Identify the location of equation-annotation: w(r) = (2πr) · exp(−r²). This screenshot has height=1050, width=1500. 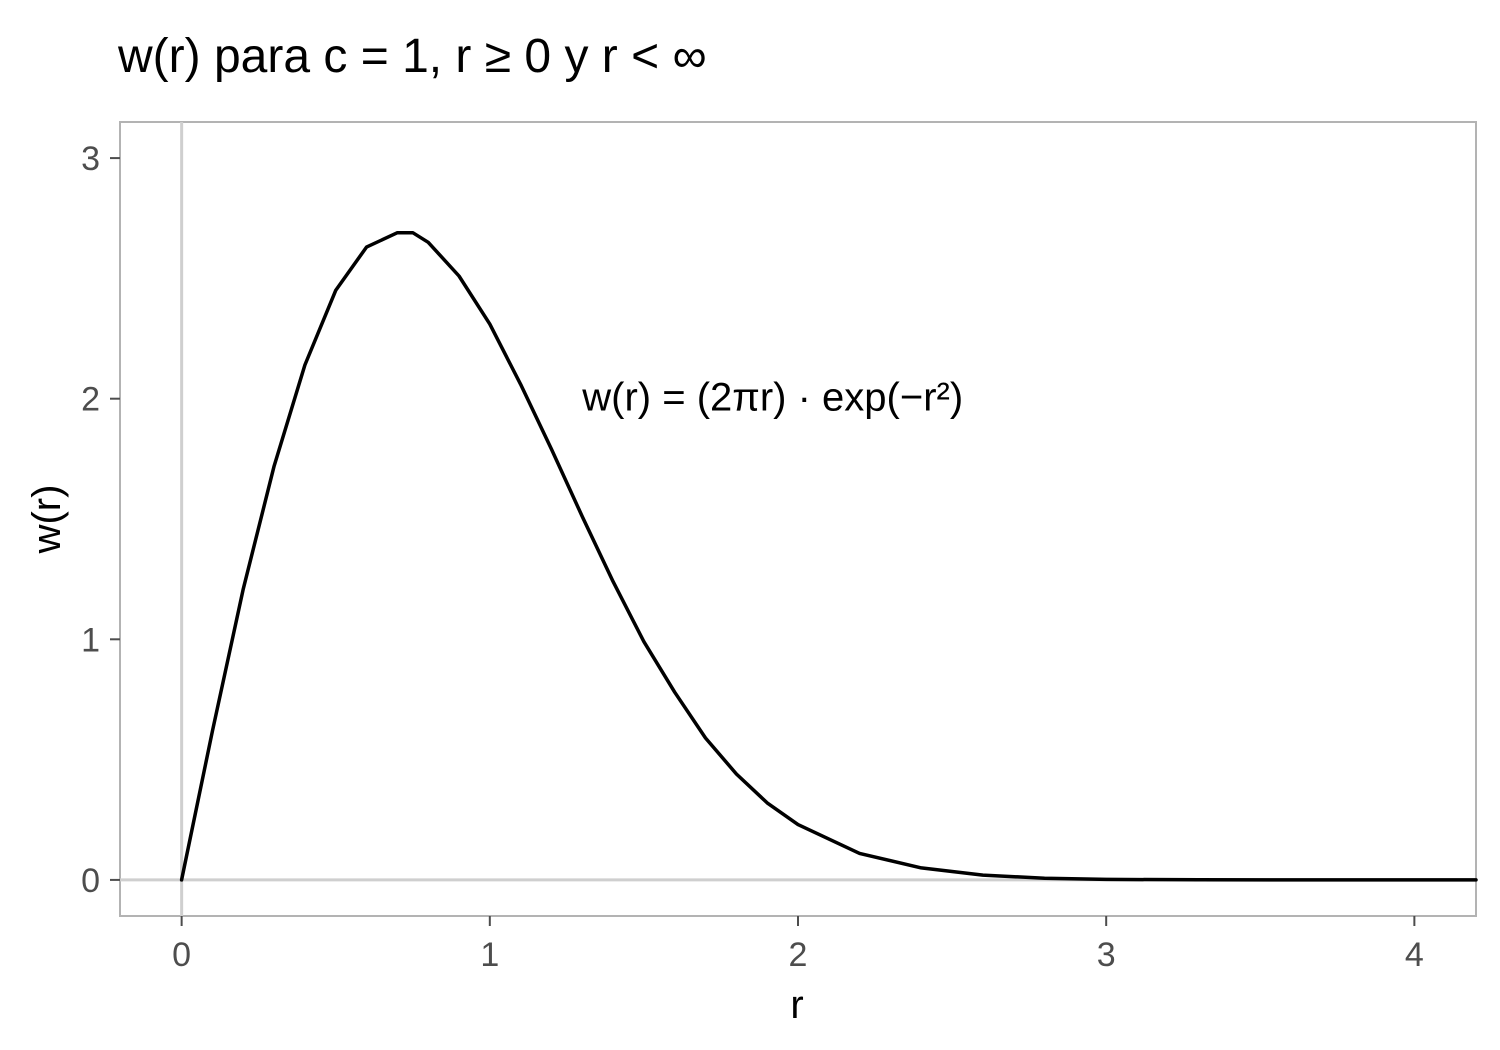
(772, 398).